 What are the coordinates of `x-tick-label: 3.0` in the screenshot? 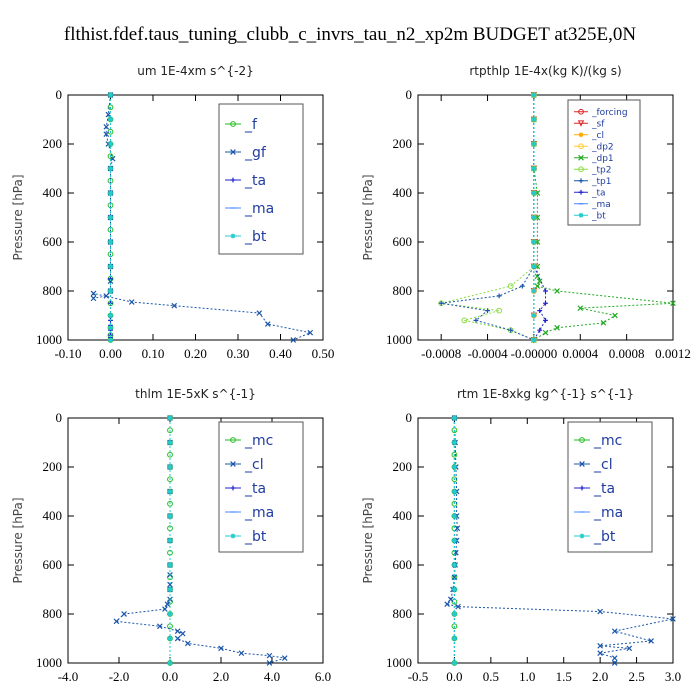 It's located at (673, 676).